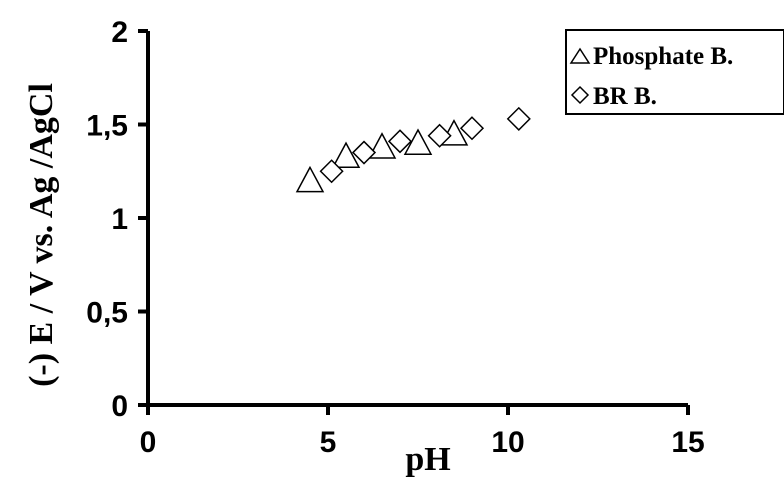  Describe the element at coordinates (328, 442) in the screenshot. I see `x-tick-label: 5` at that location.